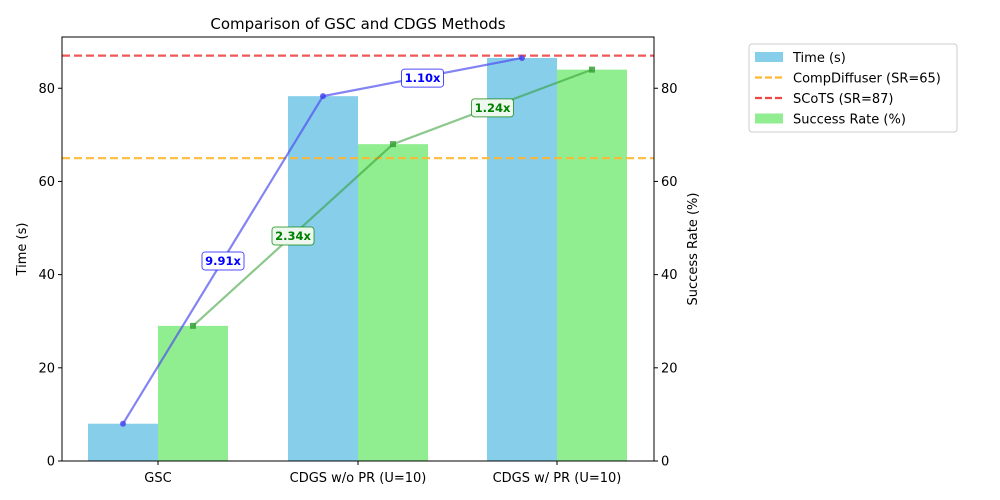 Image resolution: width=1000 pixels, height=500 pixels. What do you see at coordinates (46, 182) in the screenshot?
I see `y-left-tick-label-3: 60` at bounding box center [46, 182].